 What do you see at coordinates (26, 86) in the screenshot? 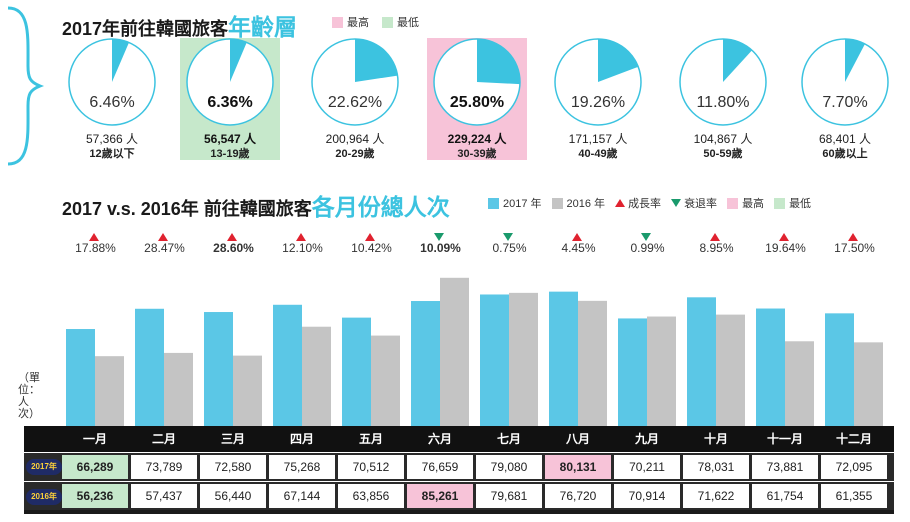
I see `bracket-decoration` at bounding box center [26, 86].